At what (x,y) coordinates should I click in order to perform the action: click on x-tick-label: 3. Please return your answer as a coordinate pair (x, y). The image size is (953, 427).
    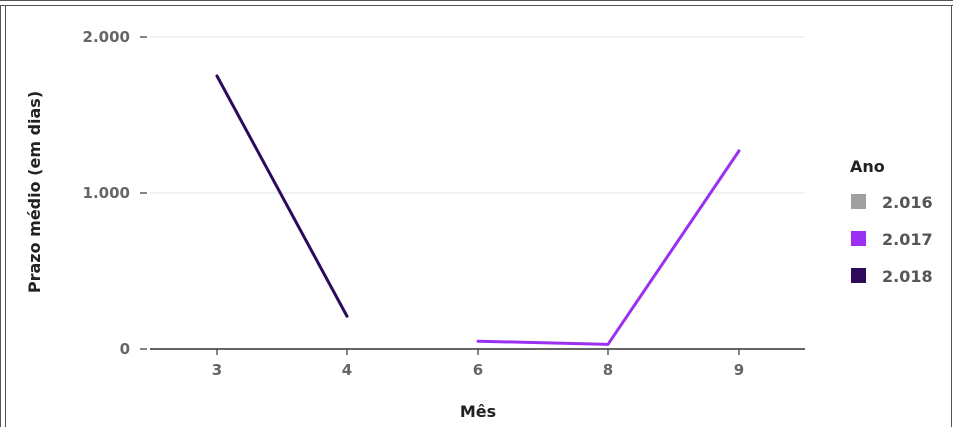
    Looking at the image, I should click on (217, 370).